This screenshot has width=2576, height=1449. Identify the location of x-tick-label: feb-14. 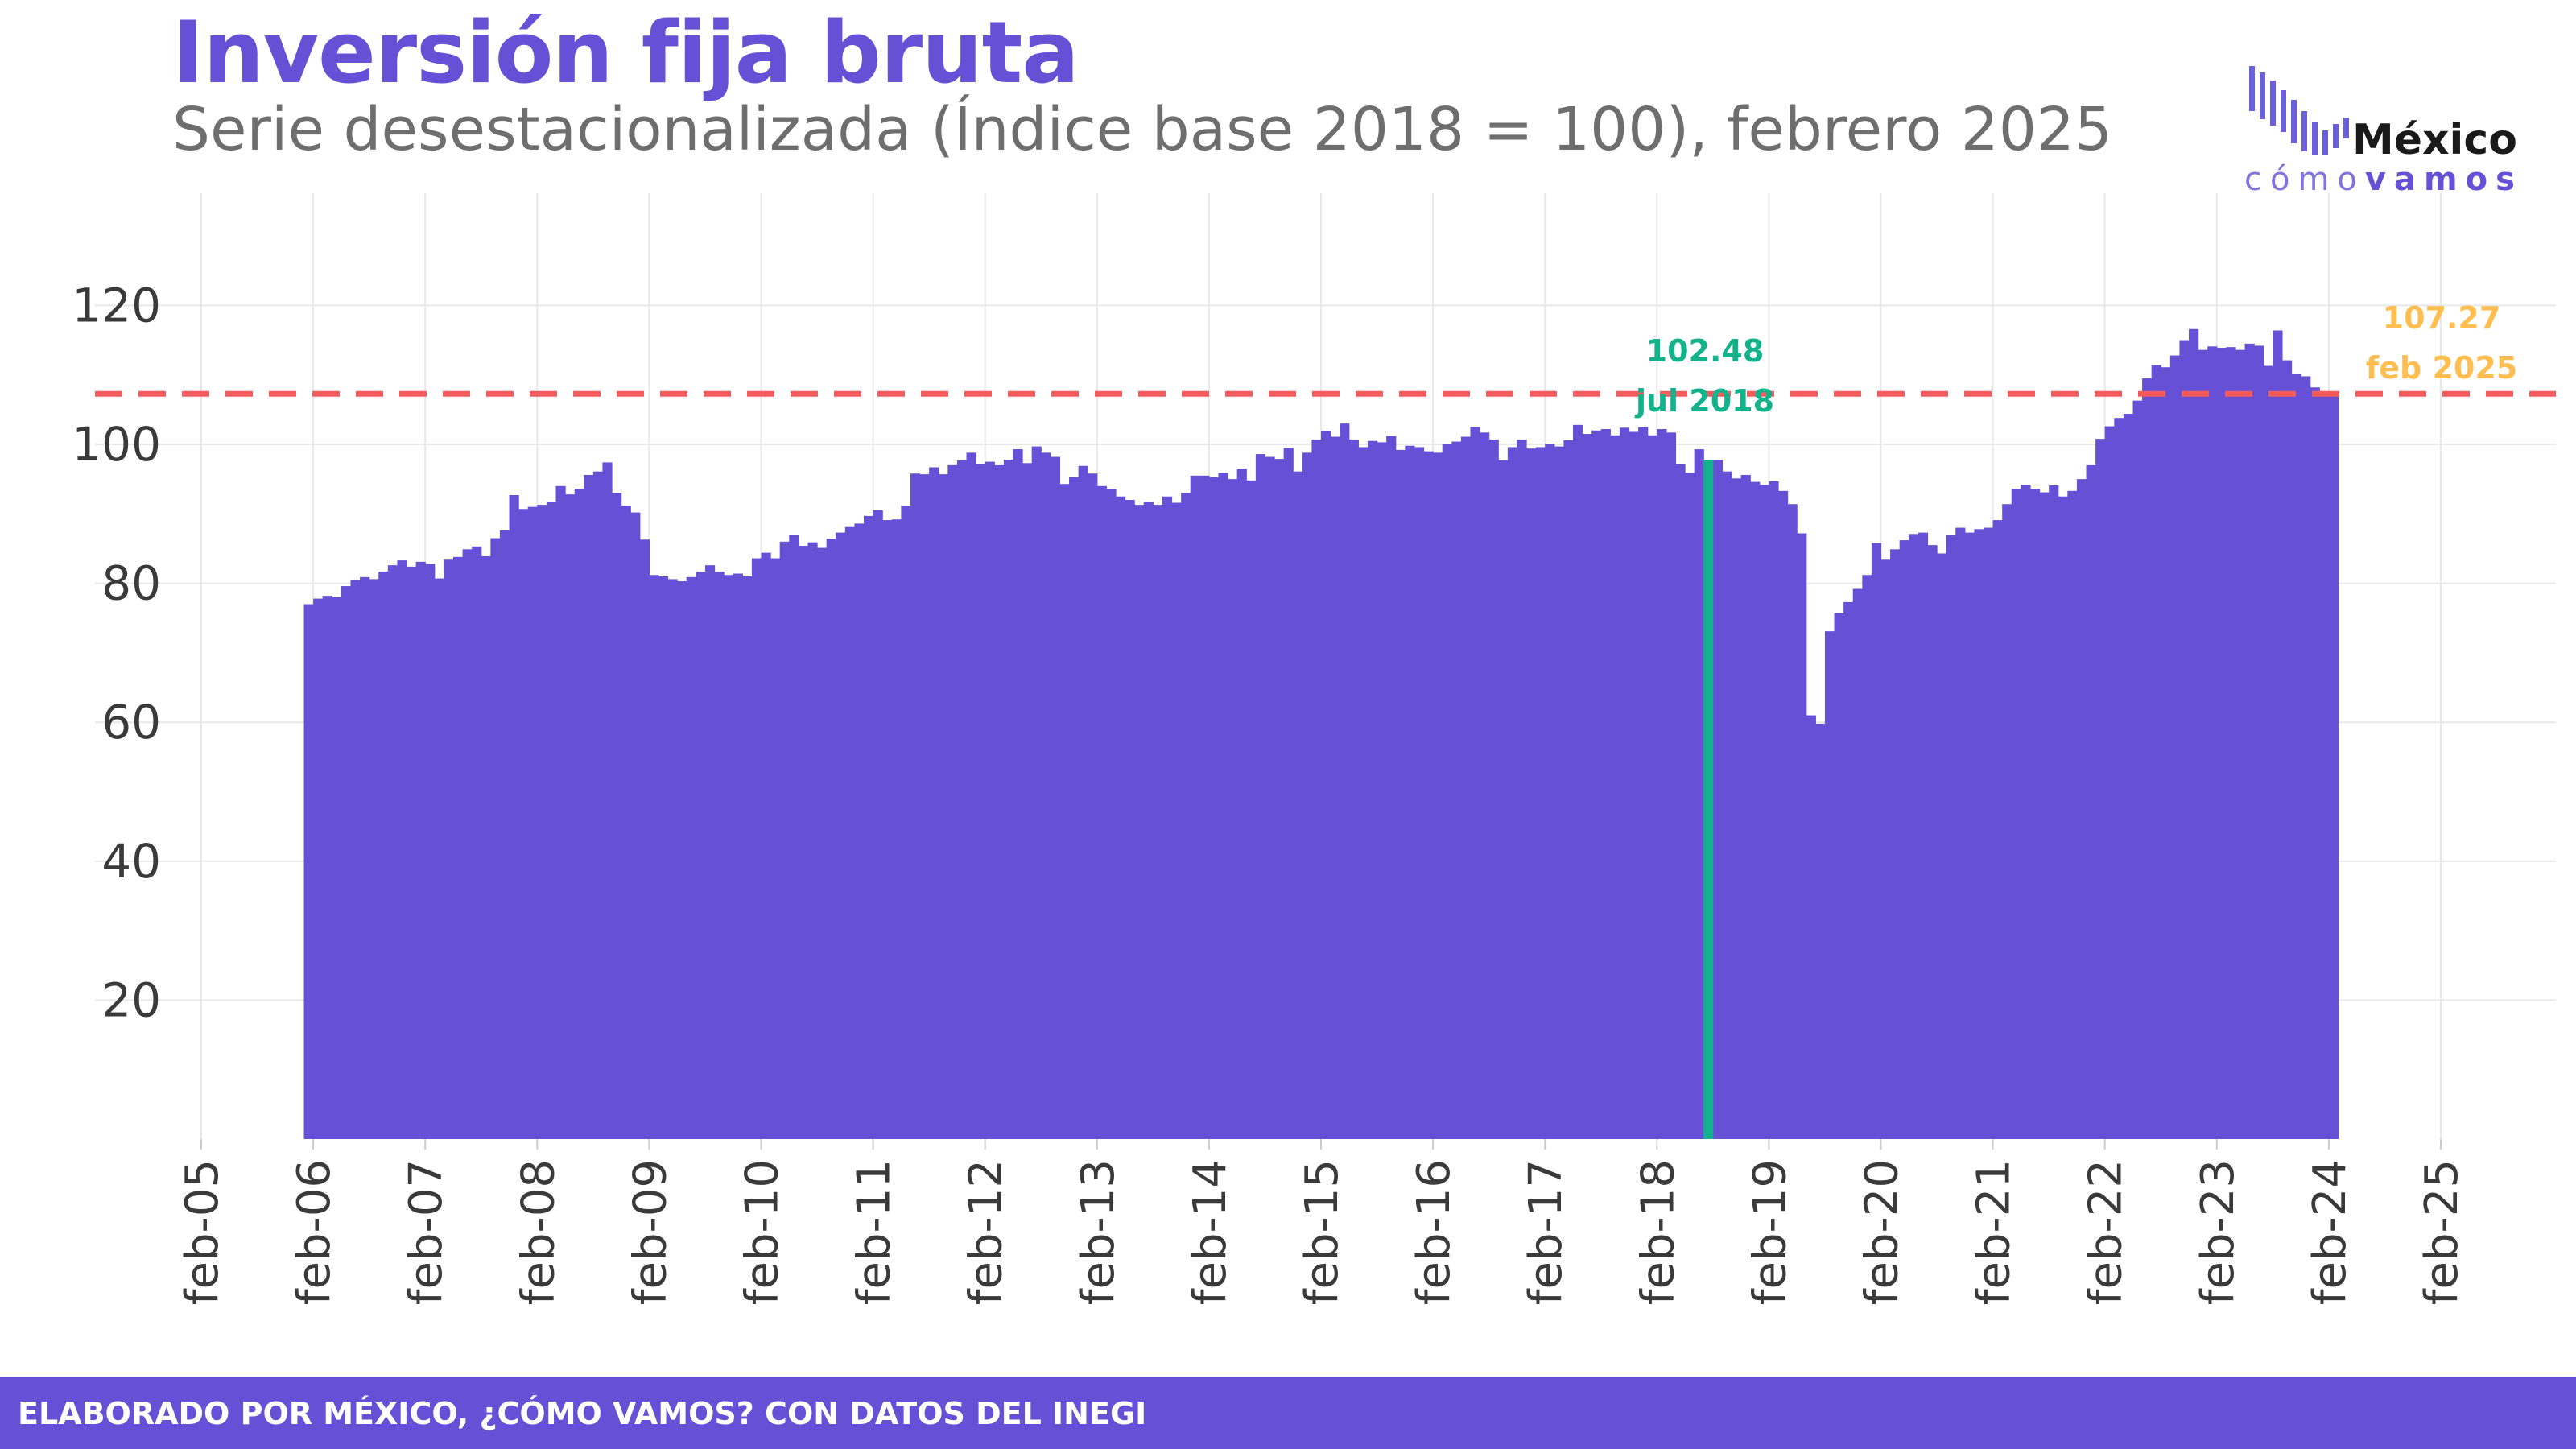
(1210, 1232).